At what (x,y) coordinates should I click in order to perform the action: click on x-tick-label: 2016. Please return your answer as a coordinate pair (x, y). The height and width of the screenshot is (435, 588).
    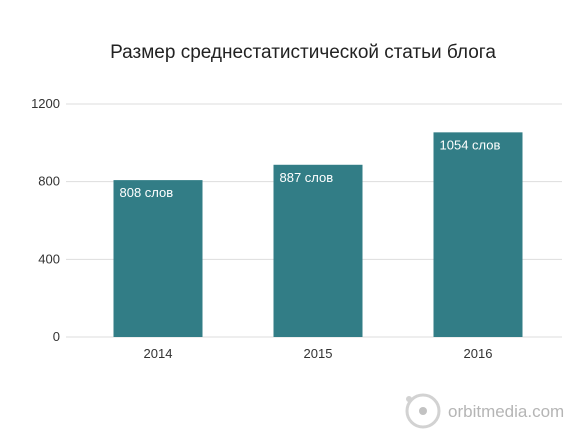
    Looking at the image, I should click on (478, 353).